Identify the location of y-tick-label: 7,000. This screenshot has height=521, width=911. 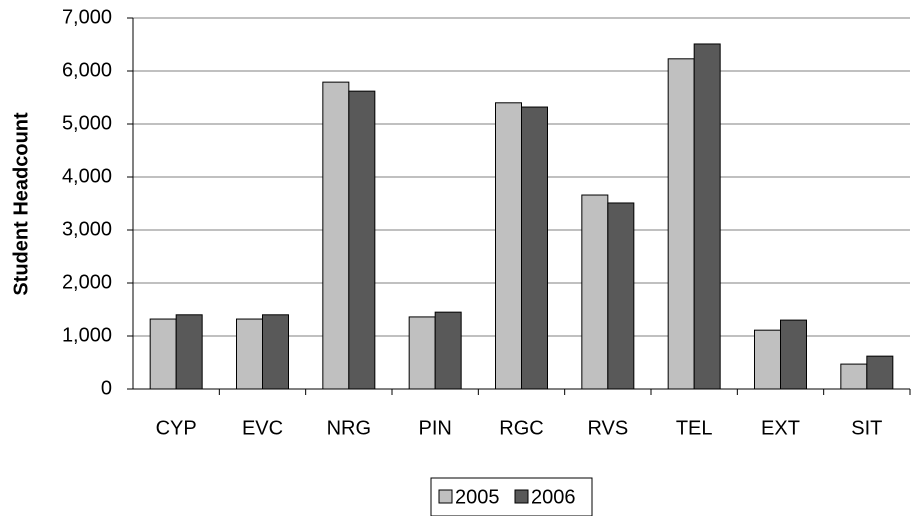
(87, 17).